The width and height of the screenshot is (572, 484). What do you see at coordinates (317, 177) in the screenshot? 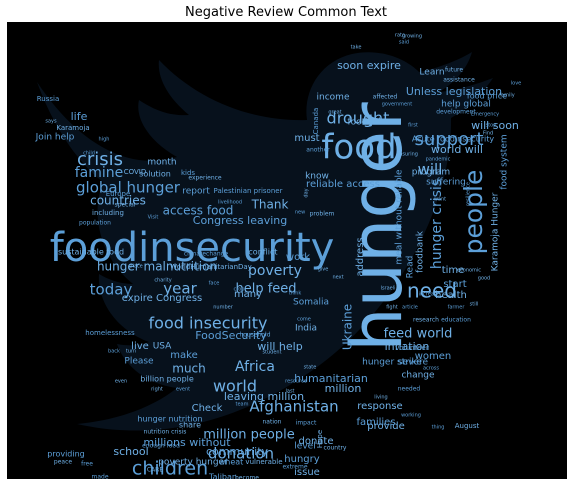
I see `cloud-word: know` at bounding box center [317, 177].